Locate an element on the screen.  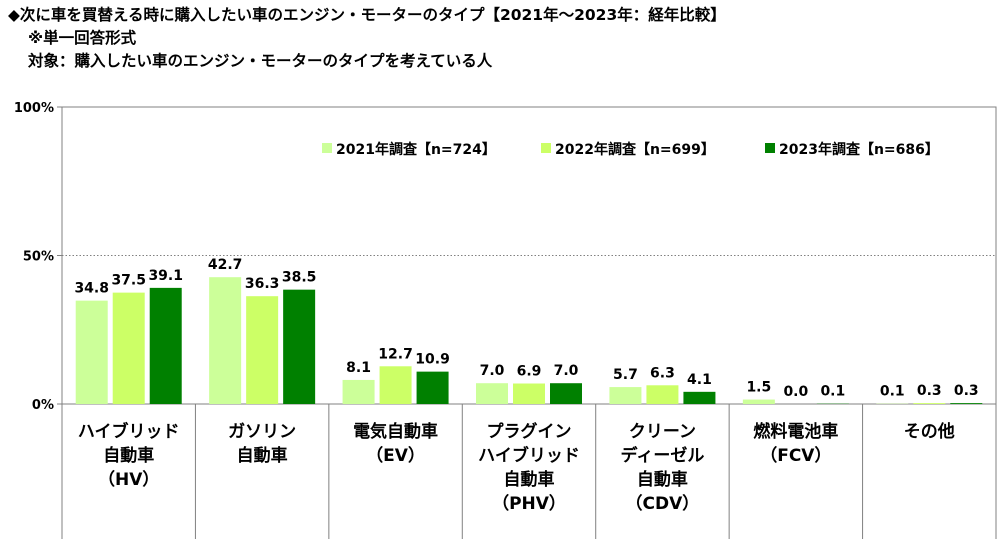
x-category-label: 電気自動車 is located at coordinates (395, 431).